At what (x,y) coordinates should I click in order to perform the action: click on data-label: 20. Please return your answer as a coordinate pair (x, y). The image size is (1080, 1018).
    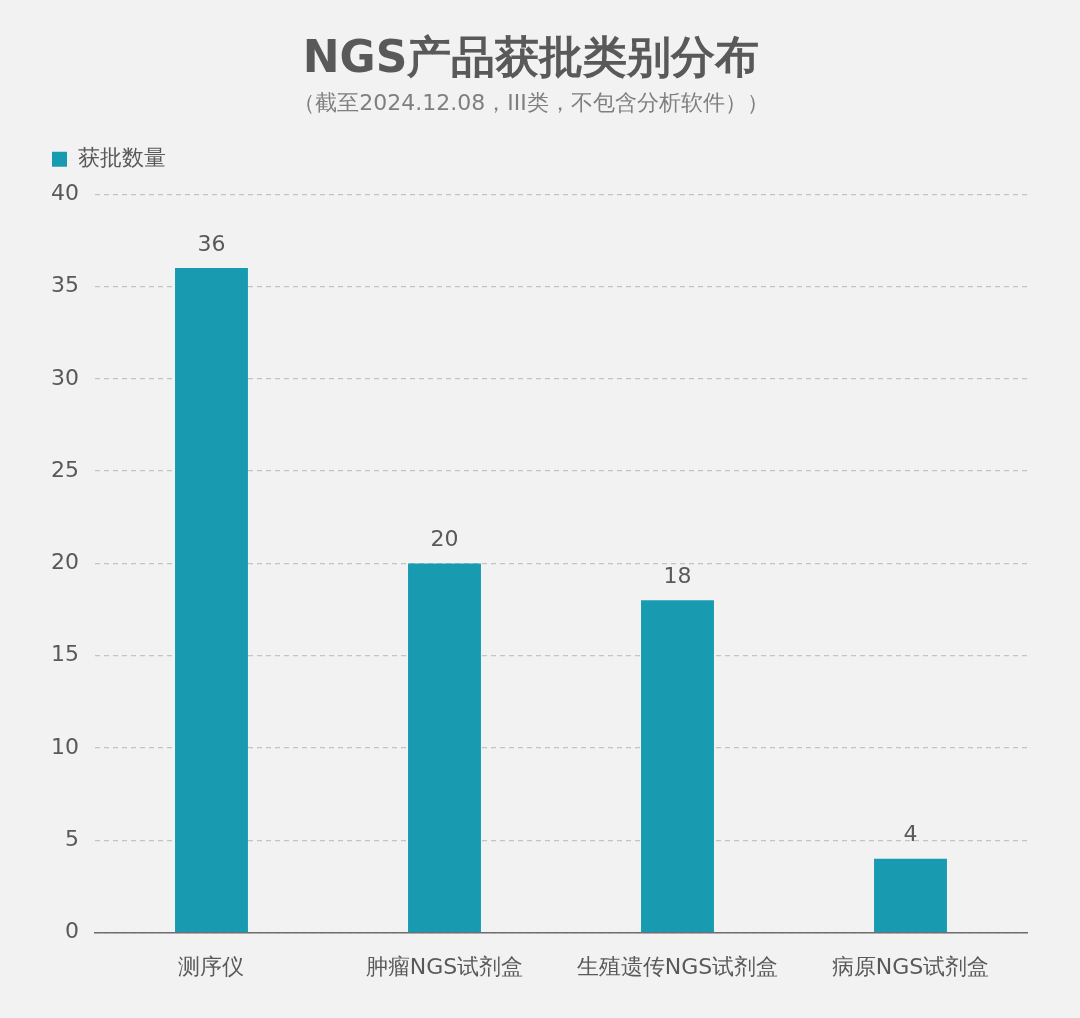
    Looking at the image, I should click on (444, 539).